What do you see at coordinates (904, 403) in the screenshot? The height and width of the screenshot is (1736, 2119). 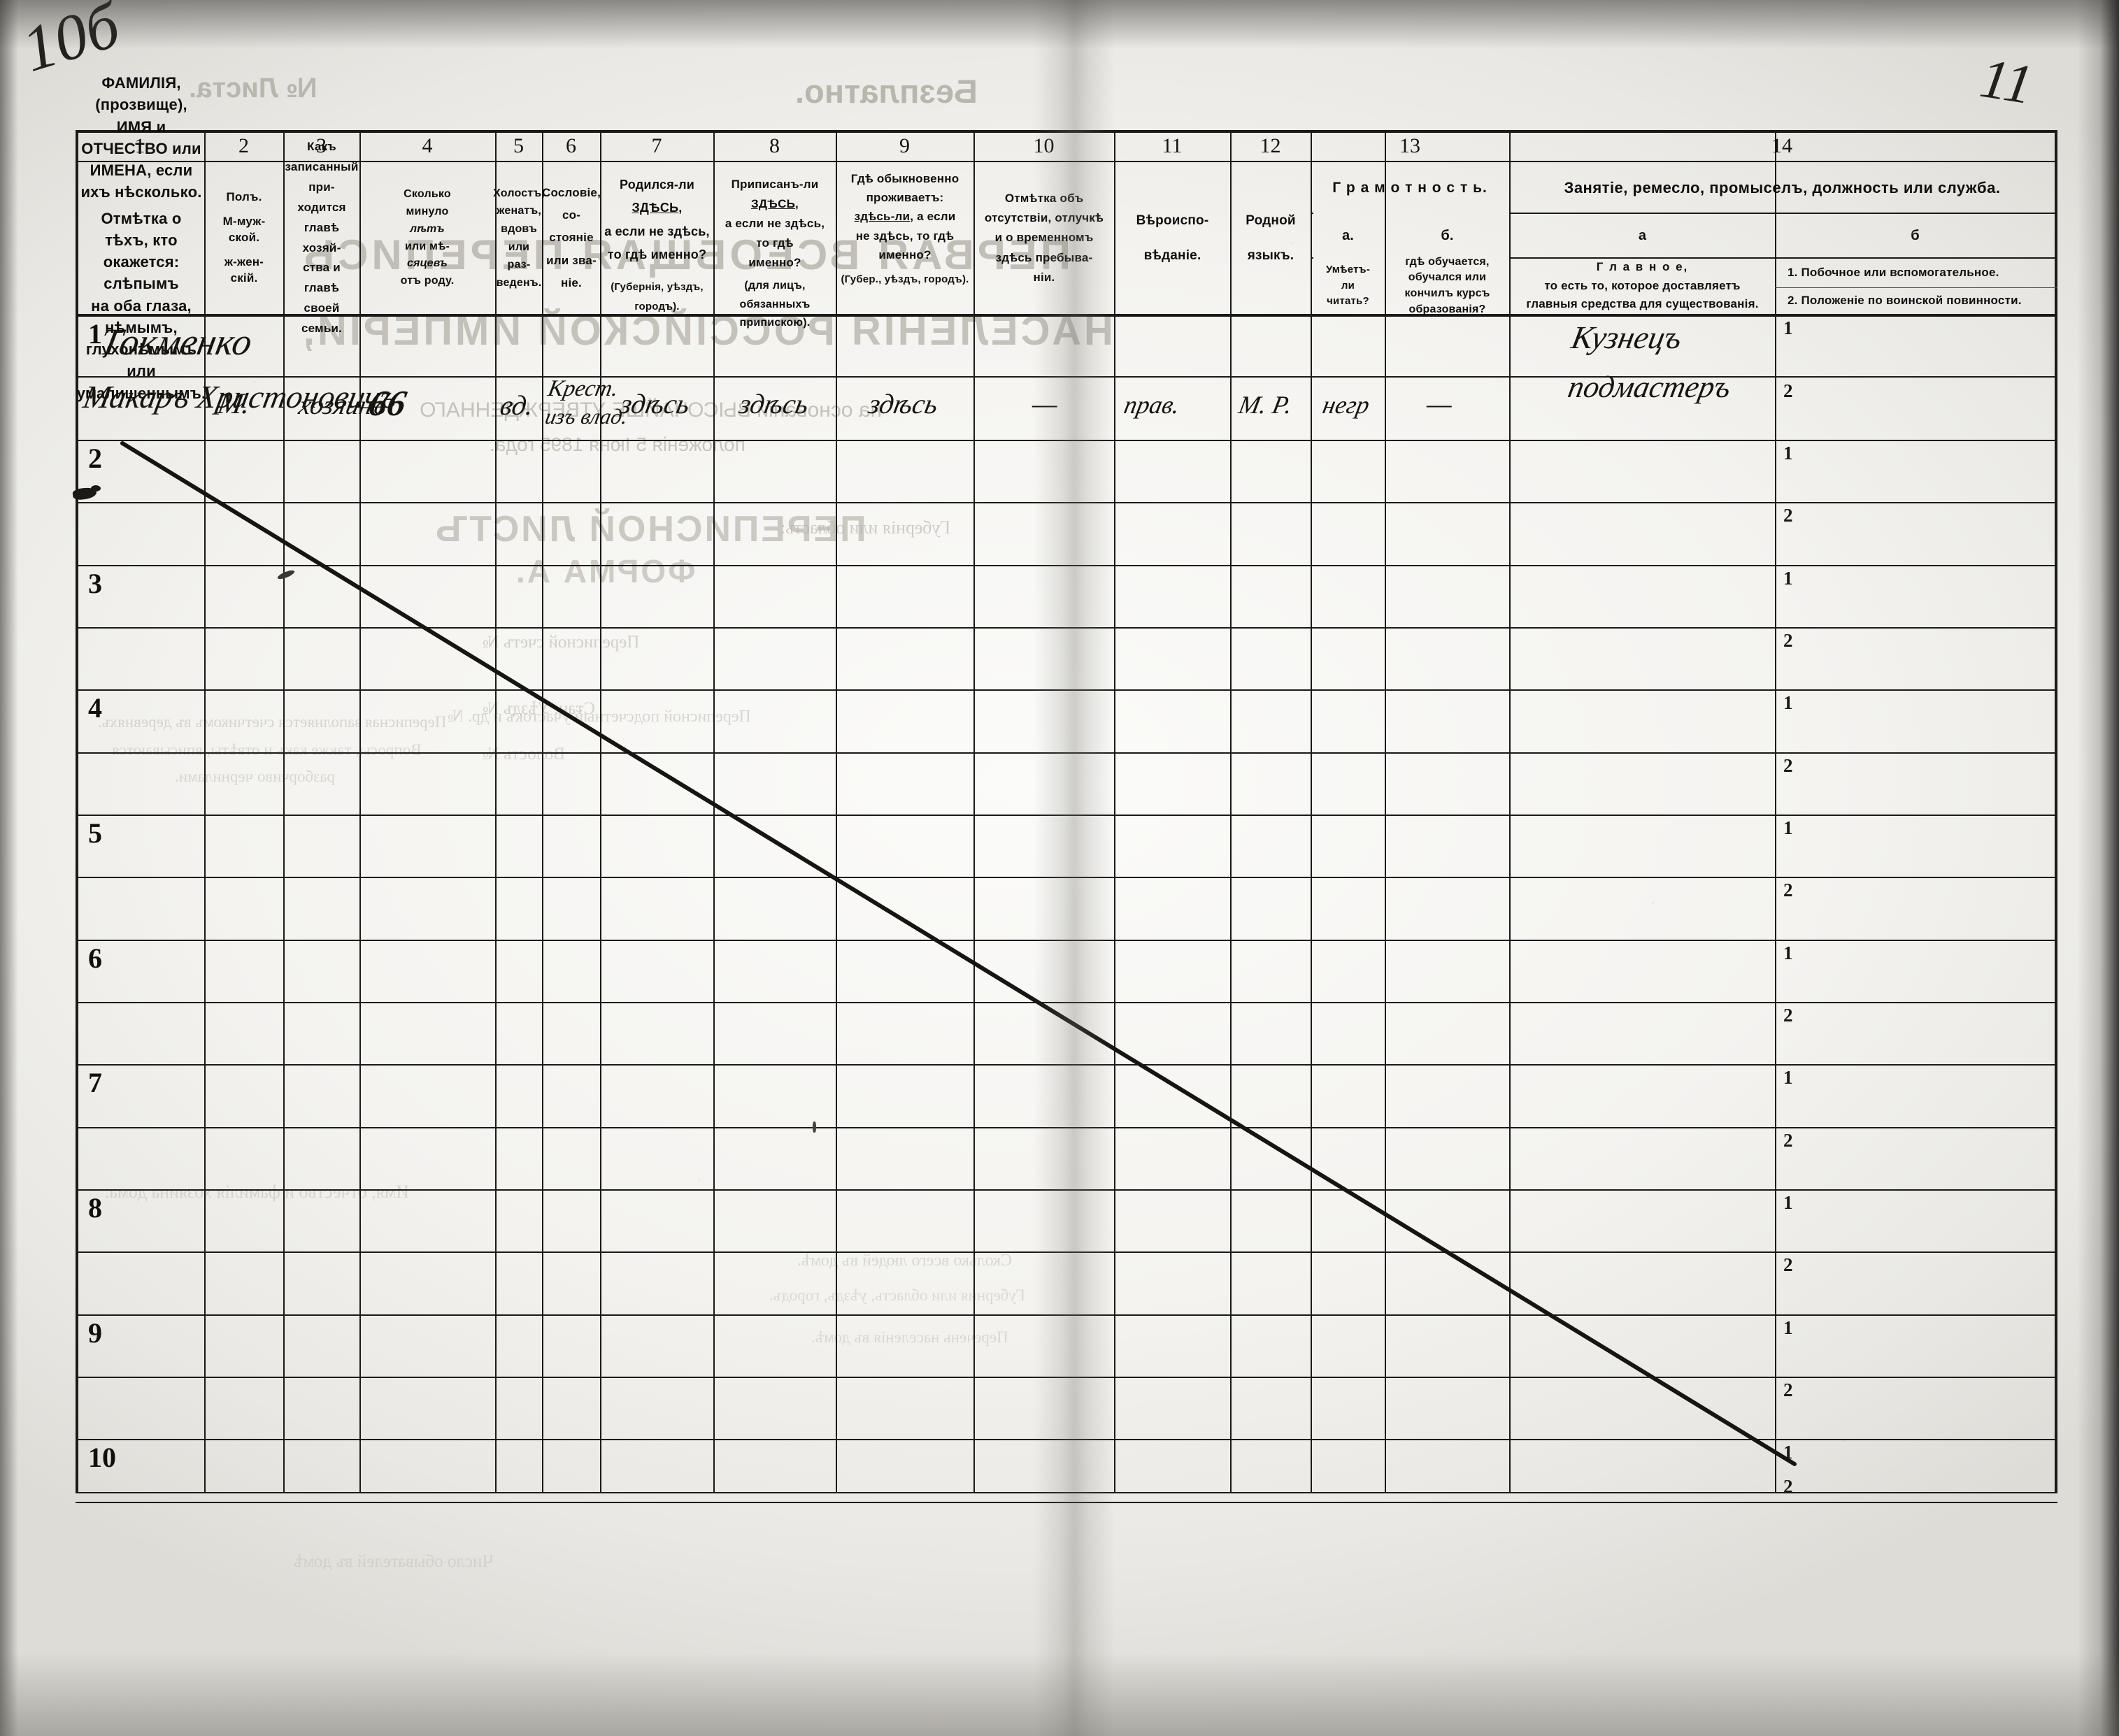 I see `entry-usual-residence: здѣсь` at bounding box center [904, 403].